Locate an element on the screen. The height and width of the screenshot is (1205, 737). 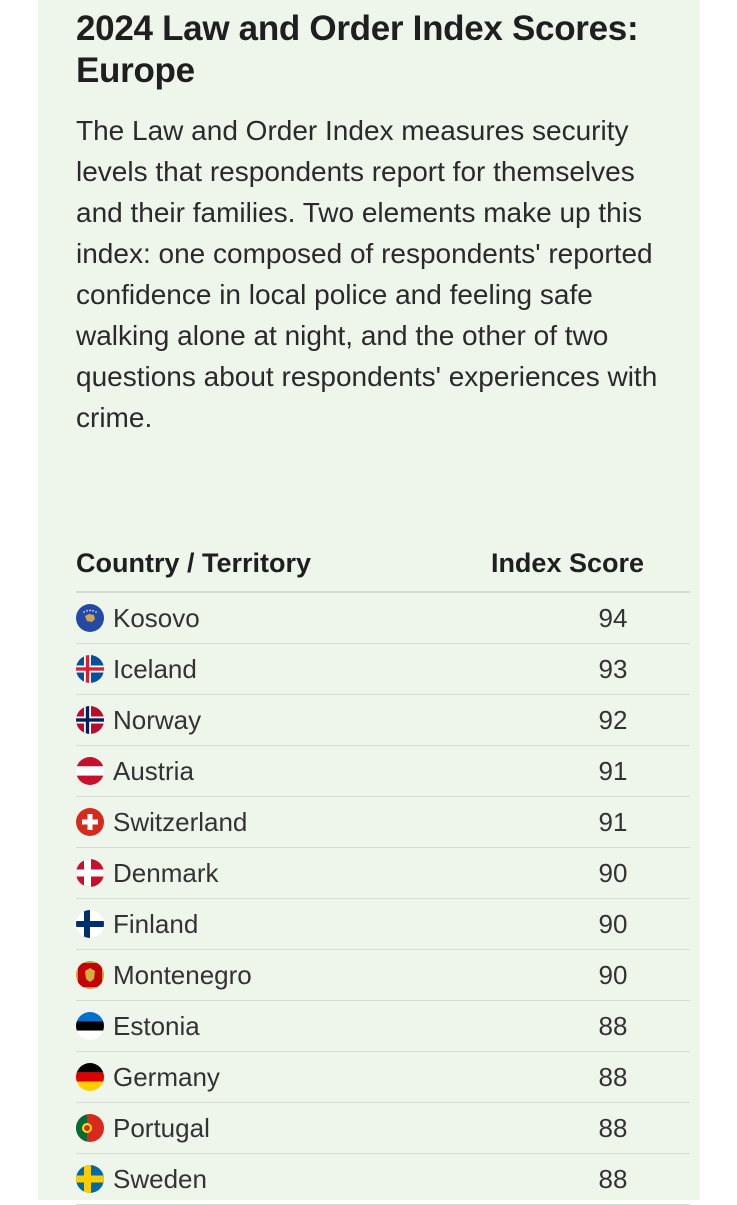
table-row: Finland 90 is located at coordinates (383, 924).